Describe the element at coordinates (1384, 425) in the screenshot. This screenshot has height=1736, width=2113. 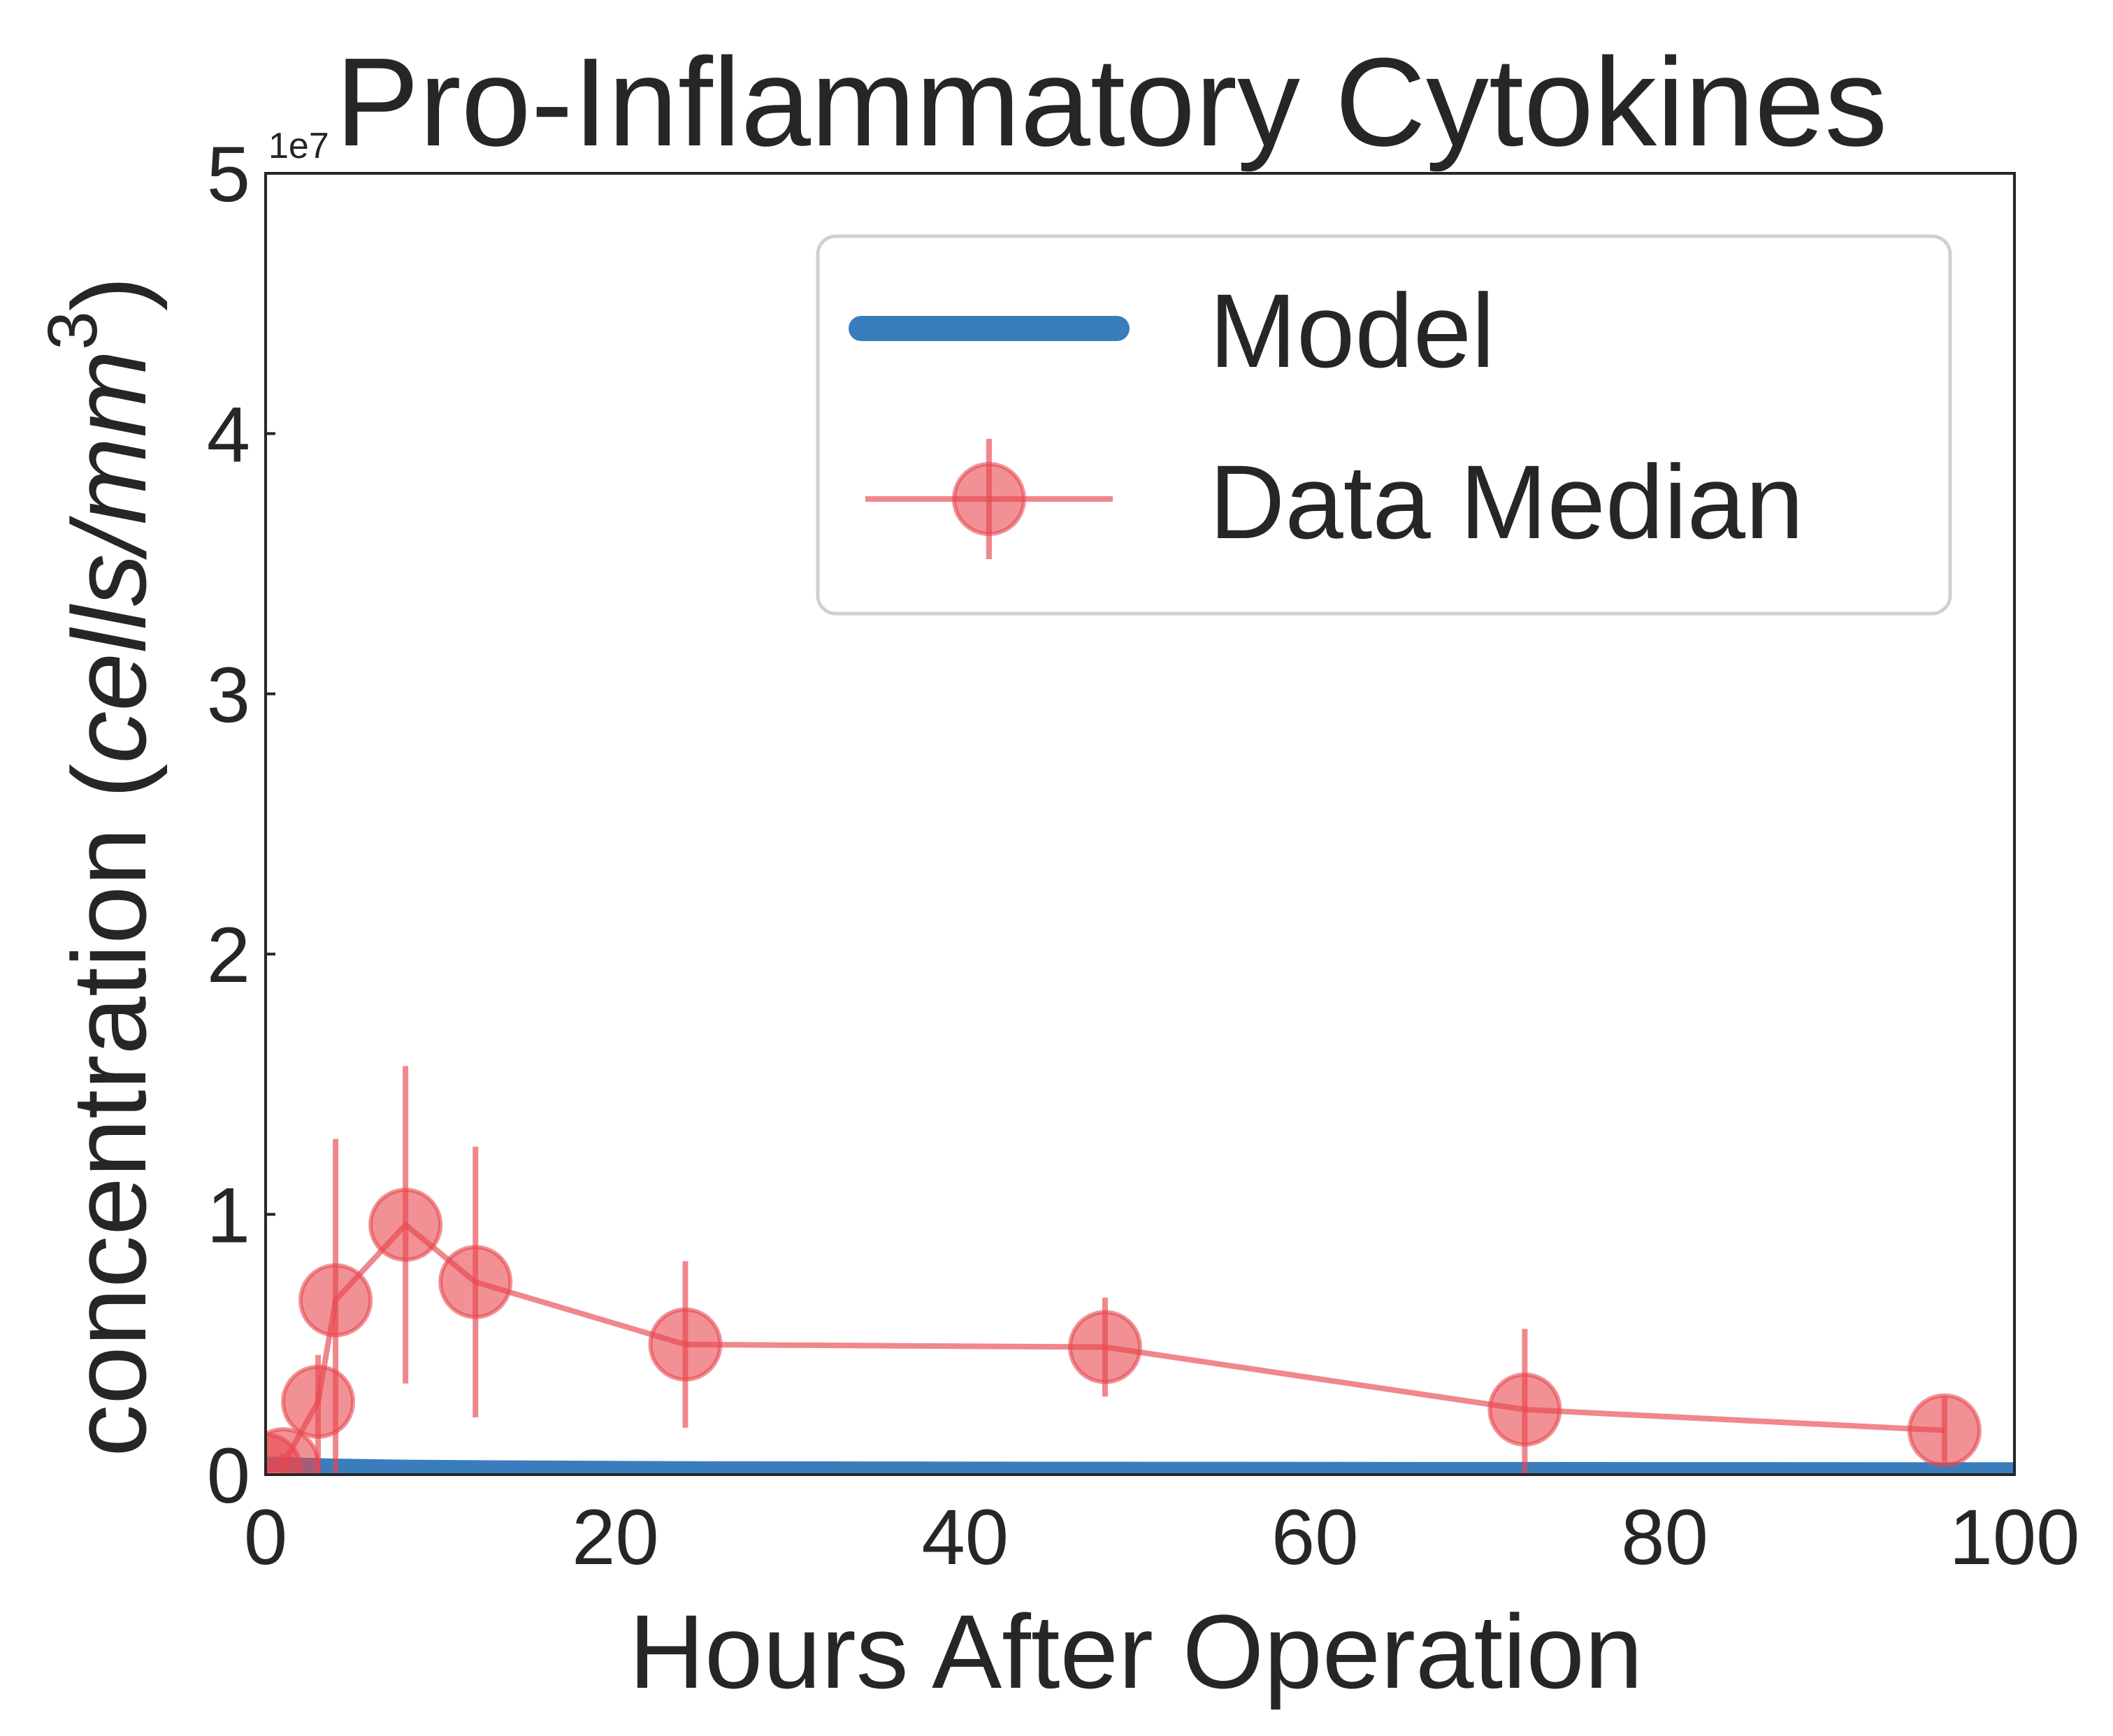
I see `legend: Model Data Median` at that location.